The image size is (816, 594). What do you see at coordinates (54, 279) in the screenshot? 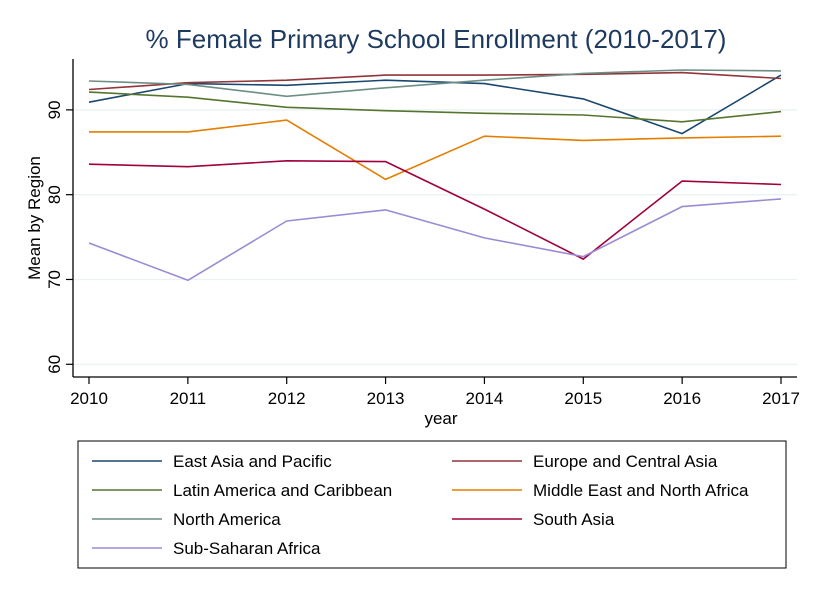
I see `y-tick-label: 70` at bounding box center [54, 279].